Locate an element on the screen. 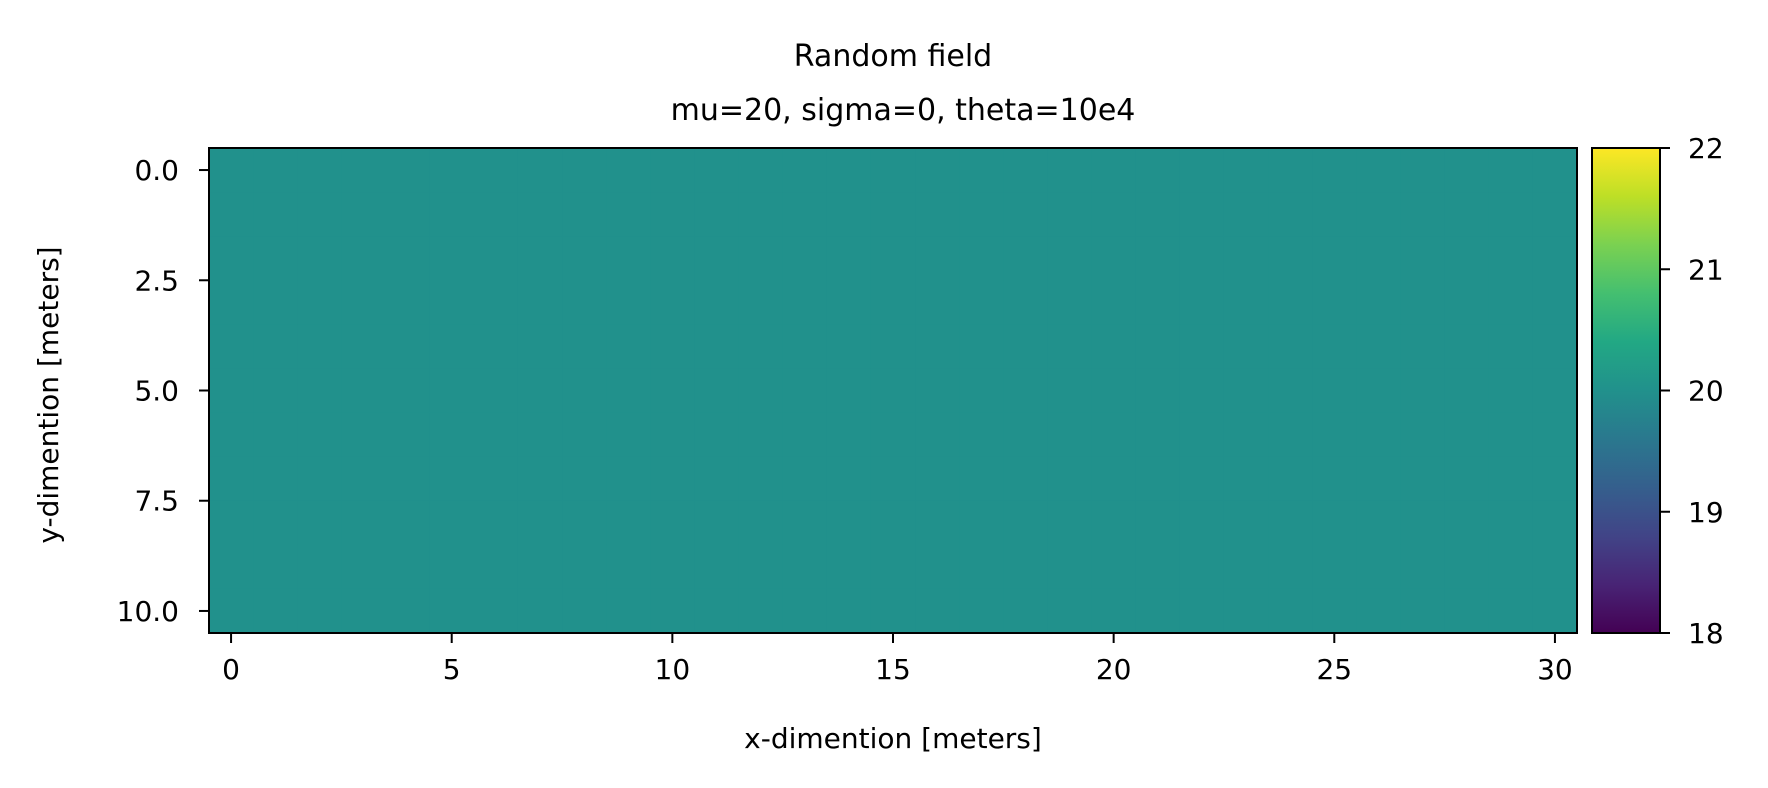 The image size is (1768, 788). chart-title: Random field is located at coordinates (893, 56).